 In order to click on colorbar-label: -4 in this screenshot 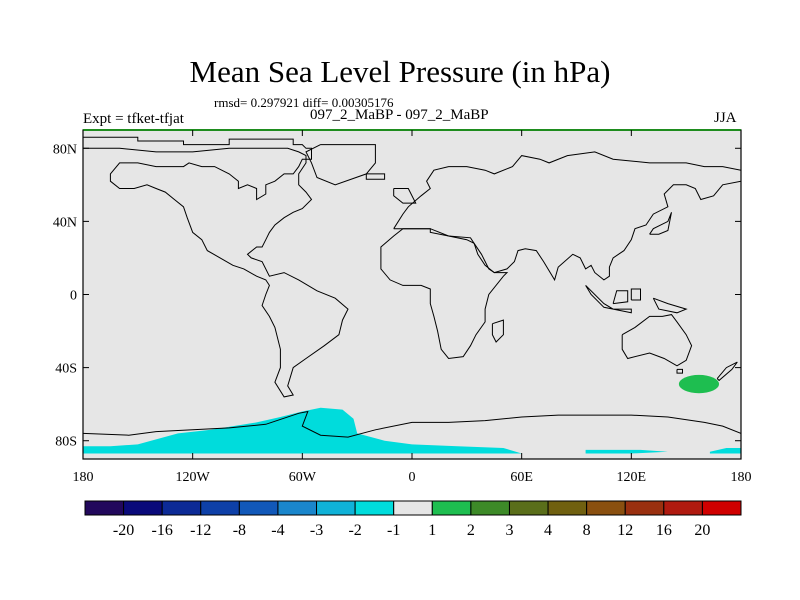, I will do `click(277, 530)`.